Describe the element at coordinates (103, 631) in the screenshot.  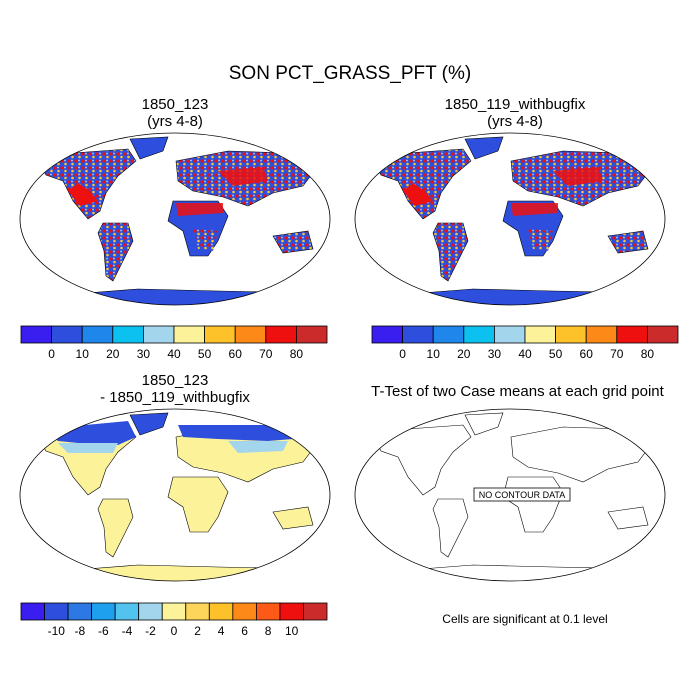
I see `colorbar-tick-label: -6` at that location.